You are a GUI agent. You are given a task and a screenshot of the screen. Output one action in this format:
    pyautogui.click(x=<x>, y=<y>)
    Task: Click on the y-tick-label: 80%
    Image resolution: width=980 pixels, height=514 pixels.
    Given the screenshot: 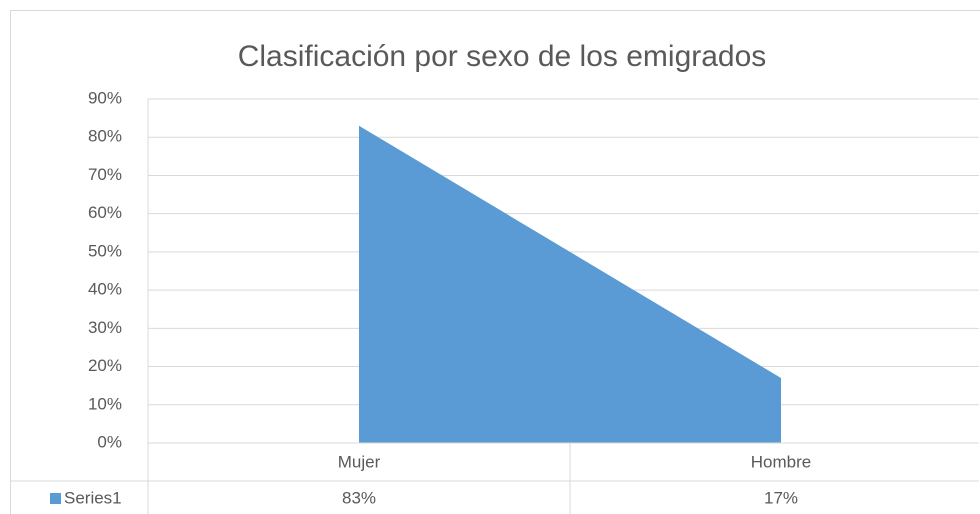 What is the action you would take?
    pyautogui.click(x=105, y=136)
    